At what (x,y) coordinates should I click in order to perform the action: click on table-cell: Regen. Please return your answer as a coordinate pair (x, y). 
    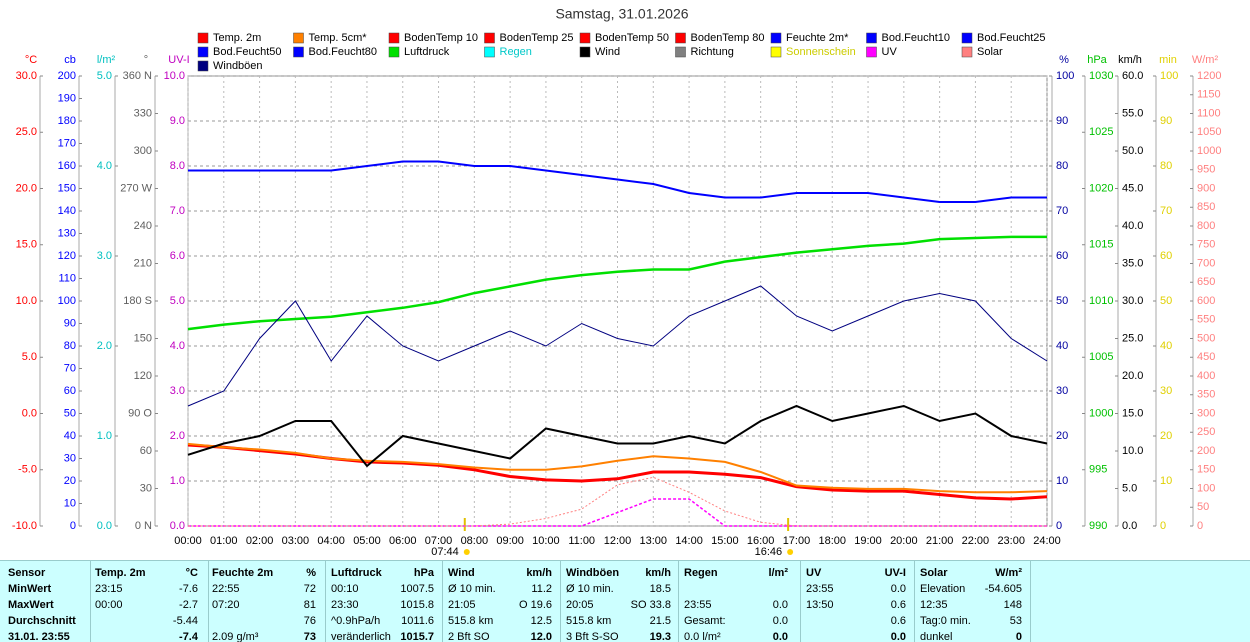
    Looking at the image, I should click on (701, 573).